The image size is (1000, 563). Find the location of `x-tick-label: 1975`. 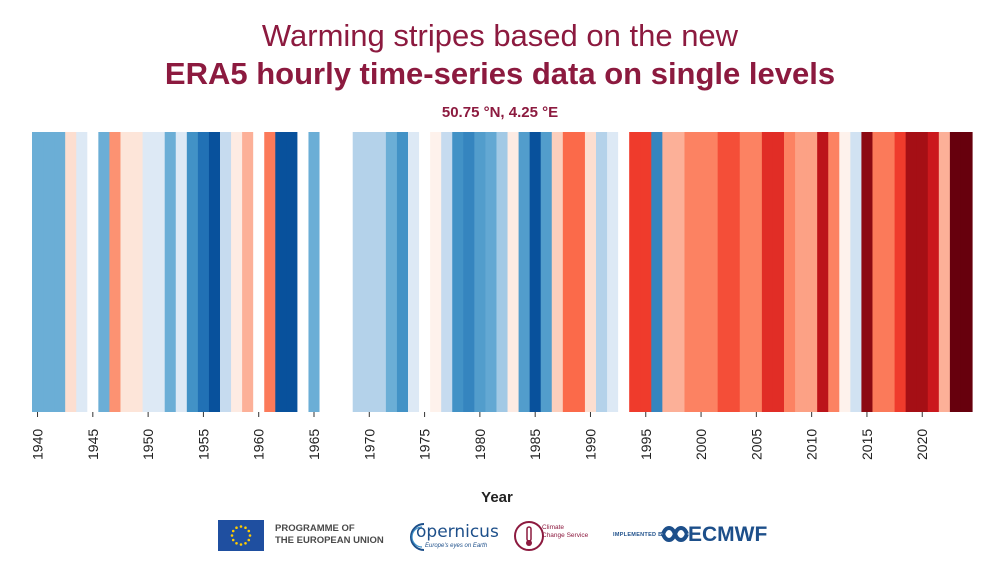

x-tick-label: 1975 is located at coordinates (425, 444).